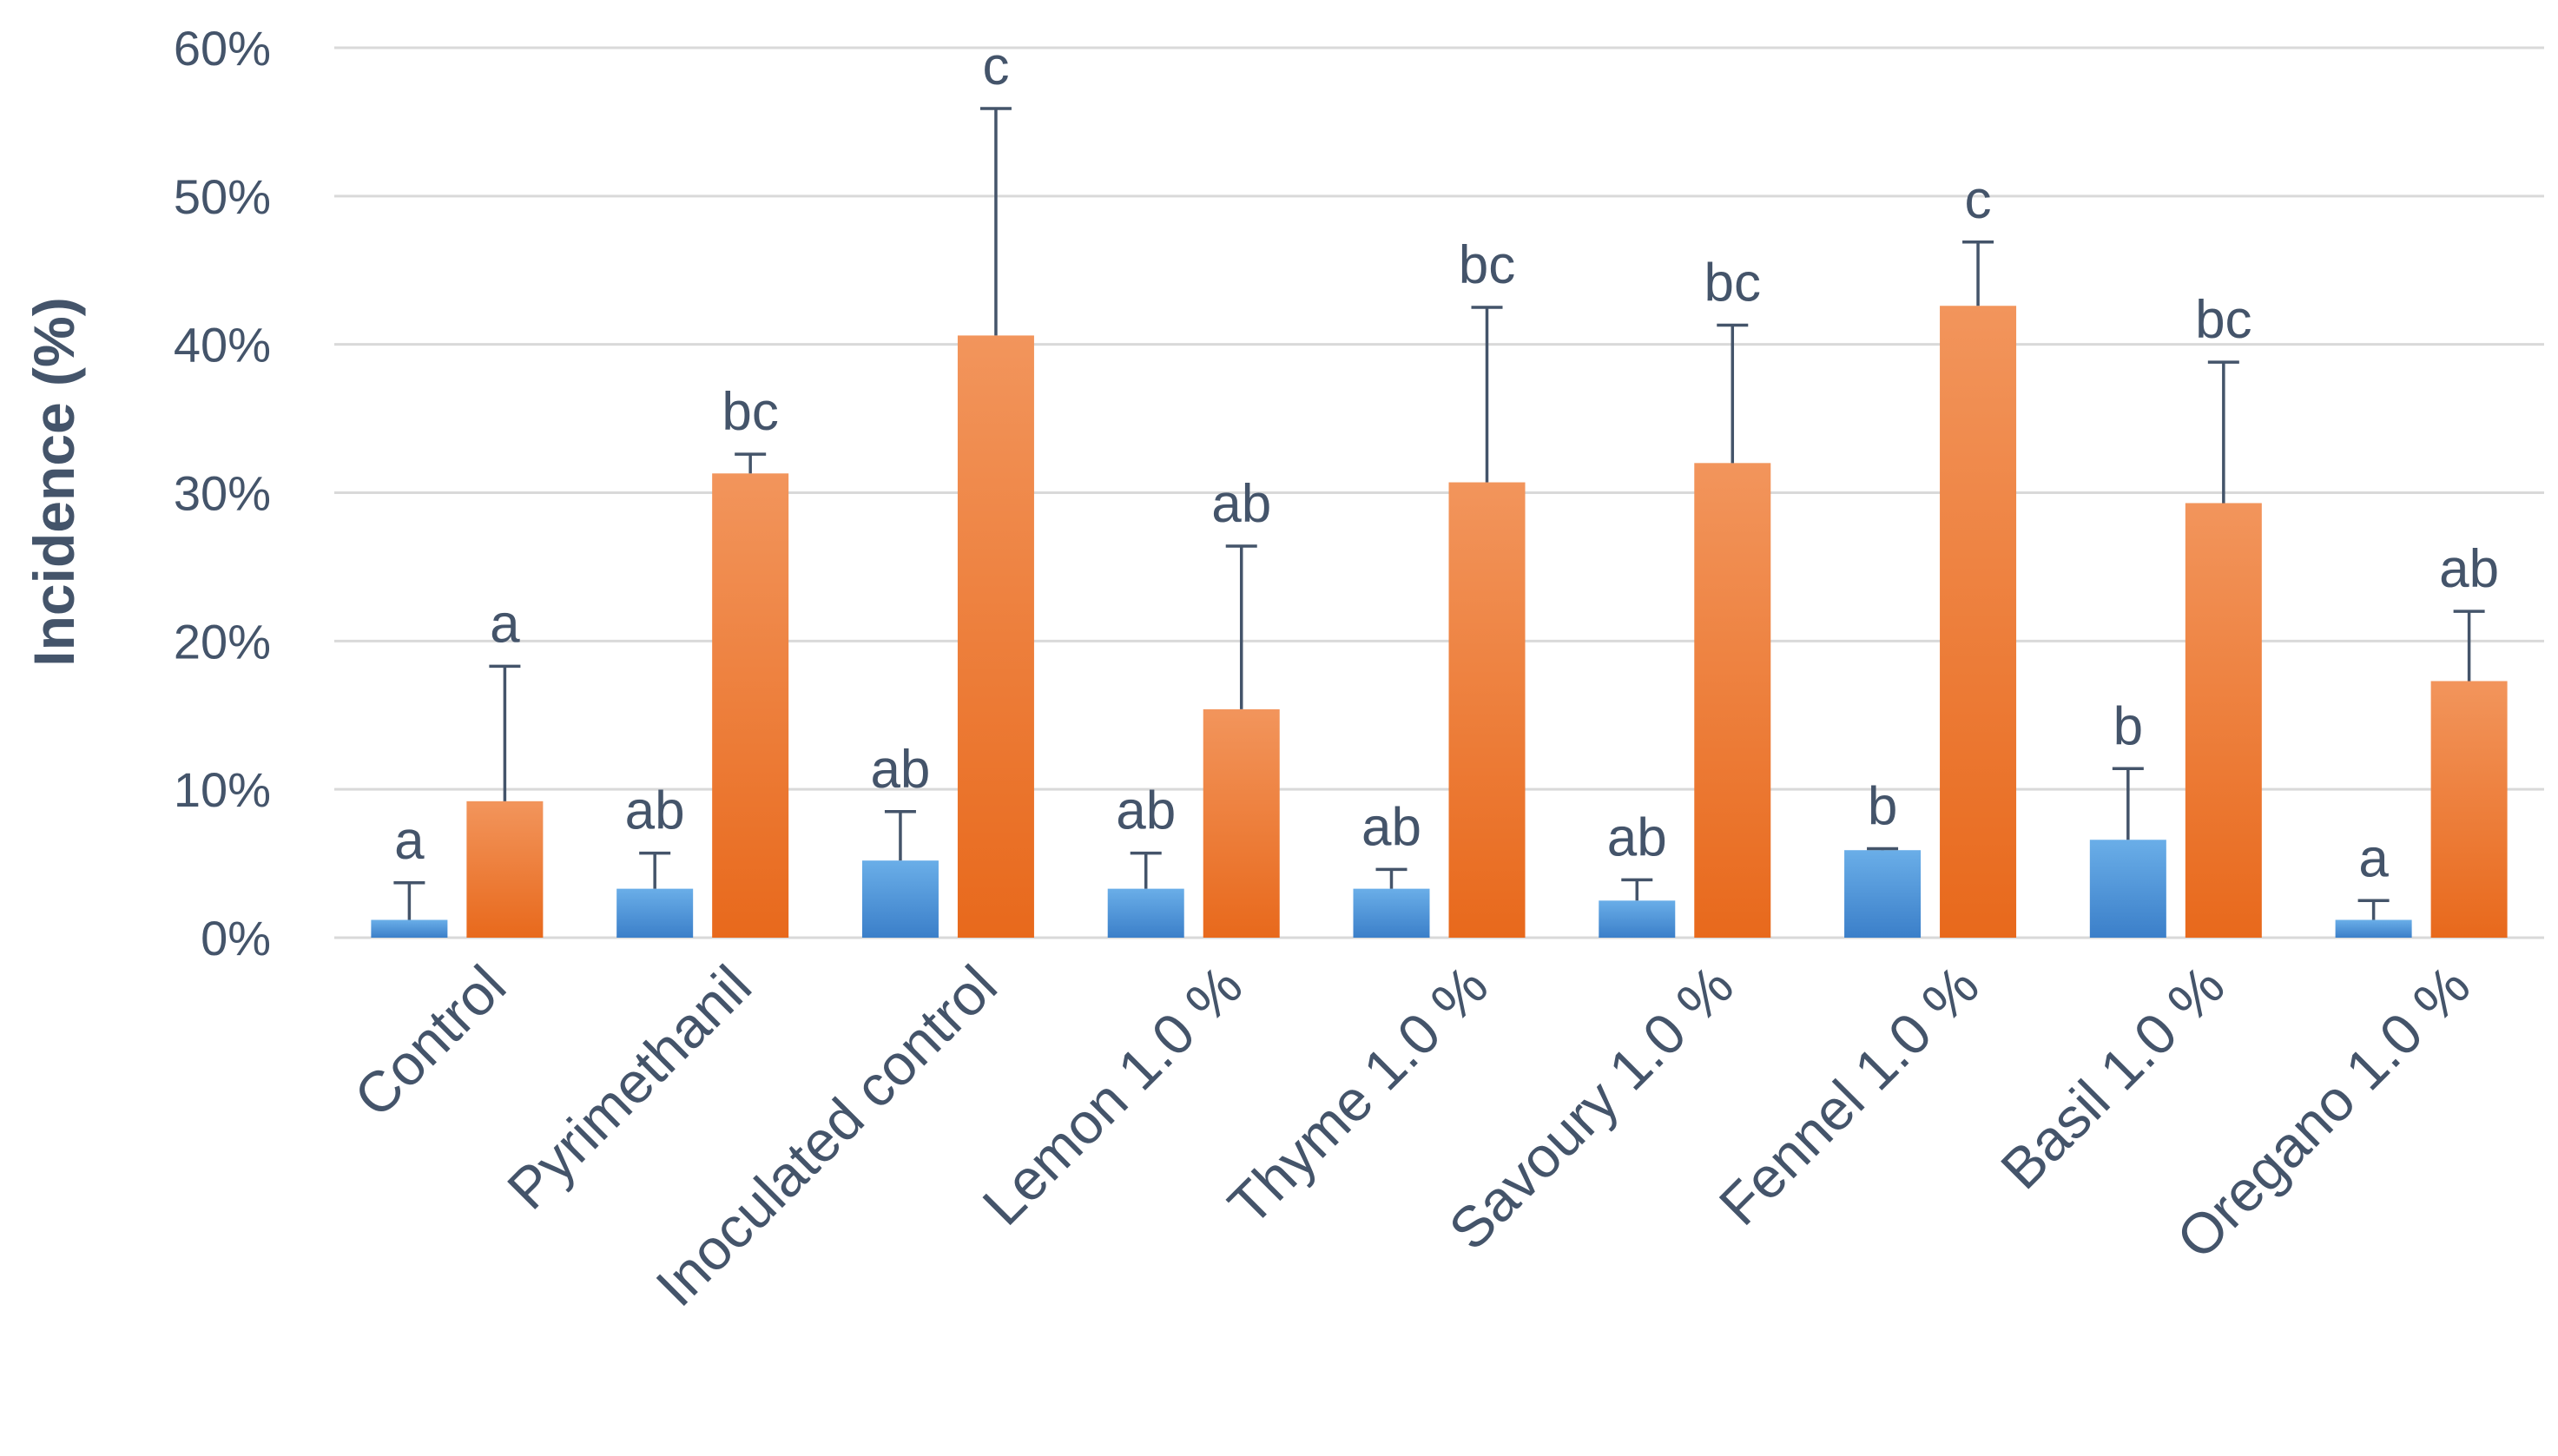 The height and width of the screenshot is (1456, 2558). Describe the element at coordinates (1487, 265) in the screenshot. I see `significance-label-series2-4: bc` at that location.